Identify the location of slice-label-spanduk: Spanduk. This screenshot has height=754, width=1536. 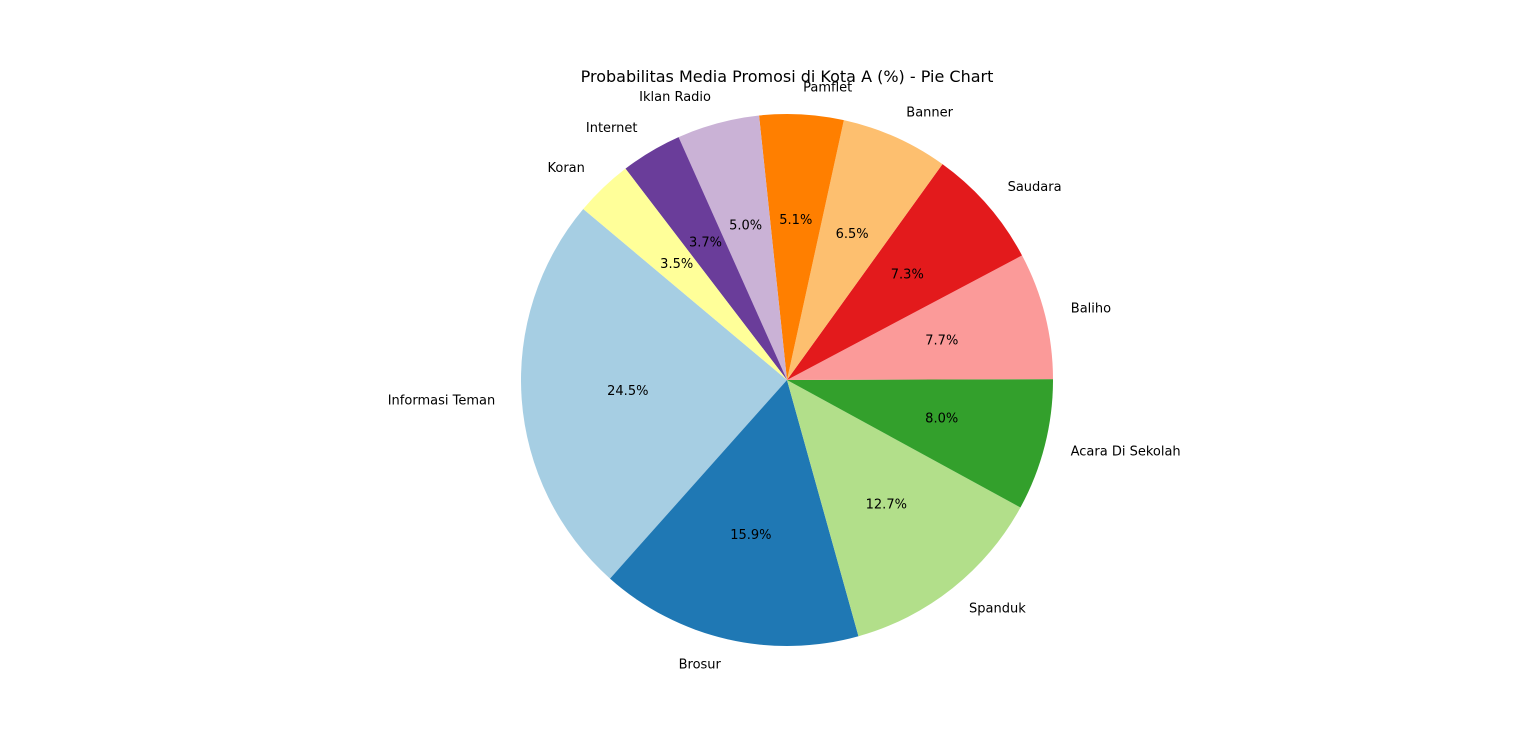
(997, 609).